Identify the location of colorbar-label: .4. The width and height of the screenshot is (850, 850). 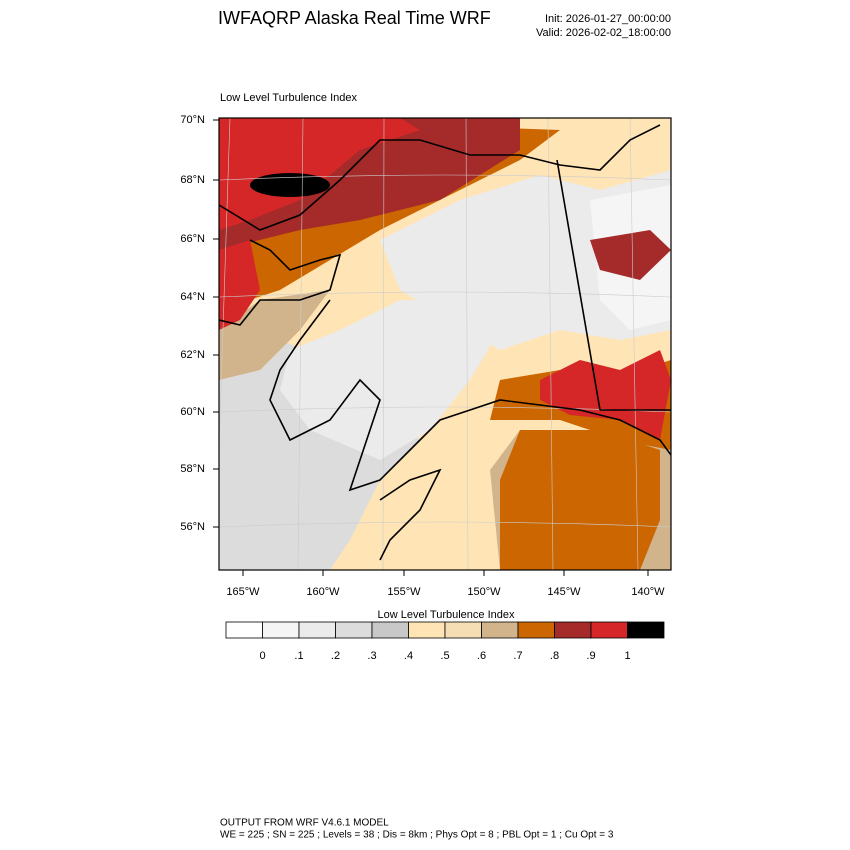
(408, 656).